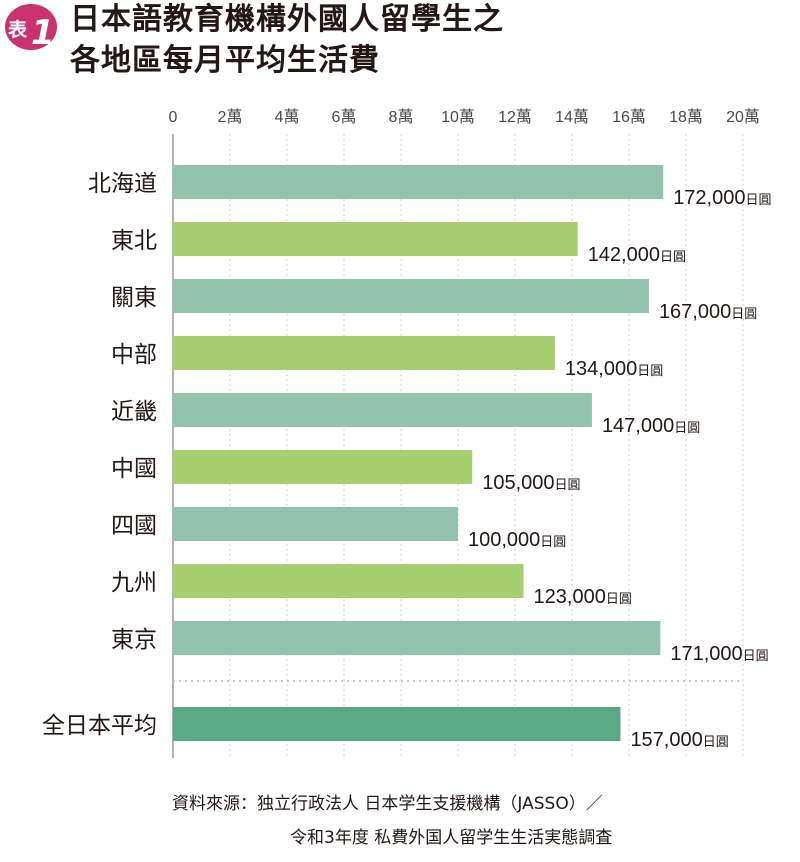 Image resolution: width=800 pixels, height=862 pixels. What do you see at coordinates (624, 255) in the screenshot?
I see `value-number: 142,000` at bounding box center [624, 255].